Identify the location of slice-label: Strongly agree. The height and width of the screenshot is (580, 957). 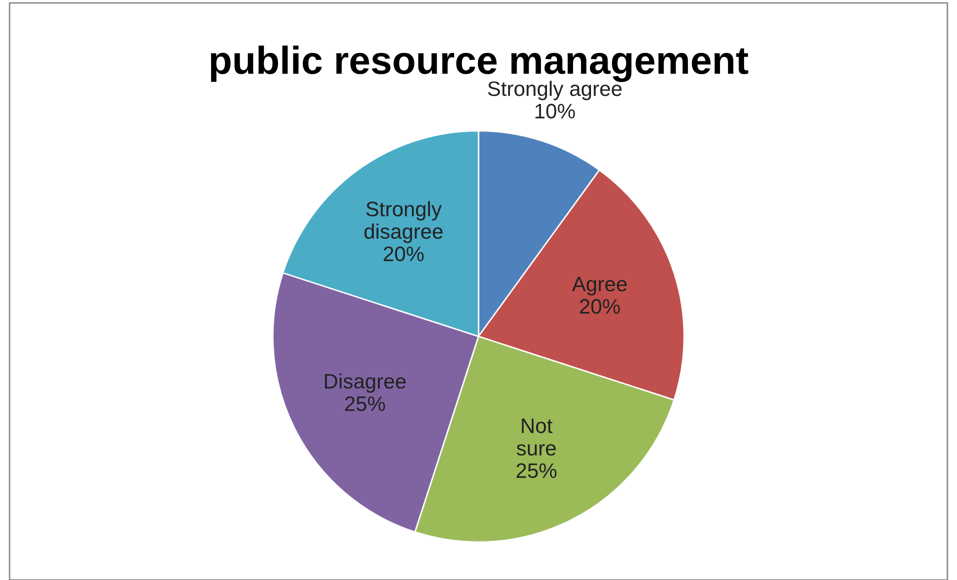
(555, 90).